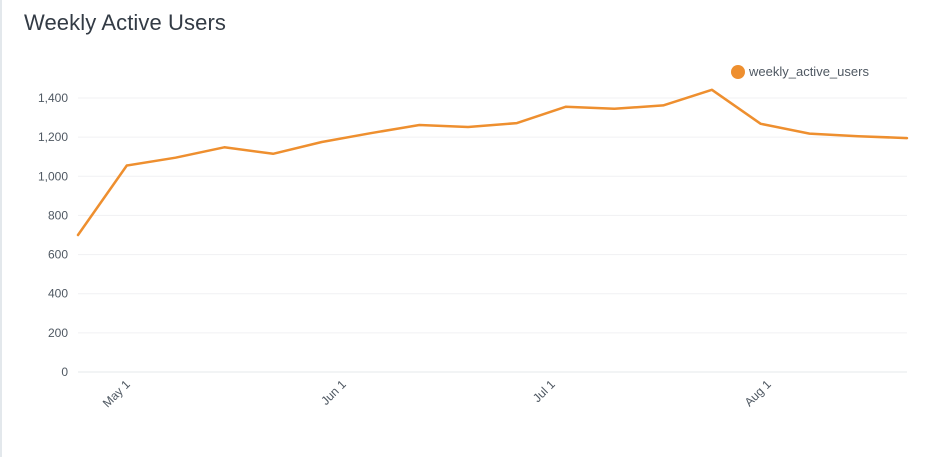 The height and width of the screenshot is (457, 940). I want to click on y-tick-label-1400: 1,400, so click(53, 98).